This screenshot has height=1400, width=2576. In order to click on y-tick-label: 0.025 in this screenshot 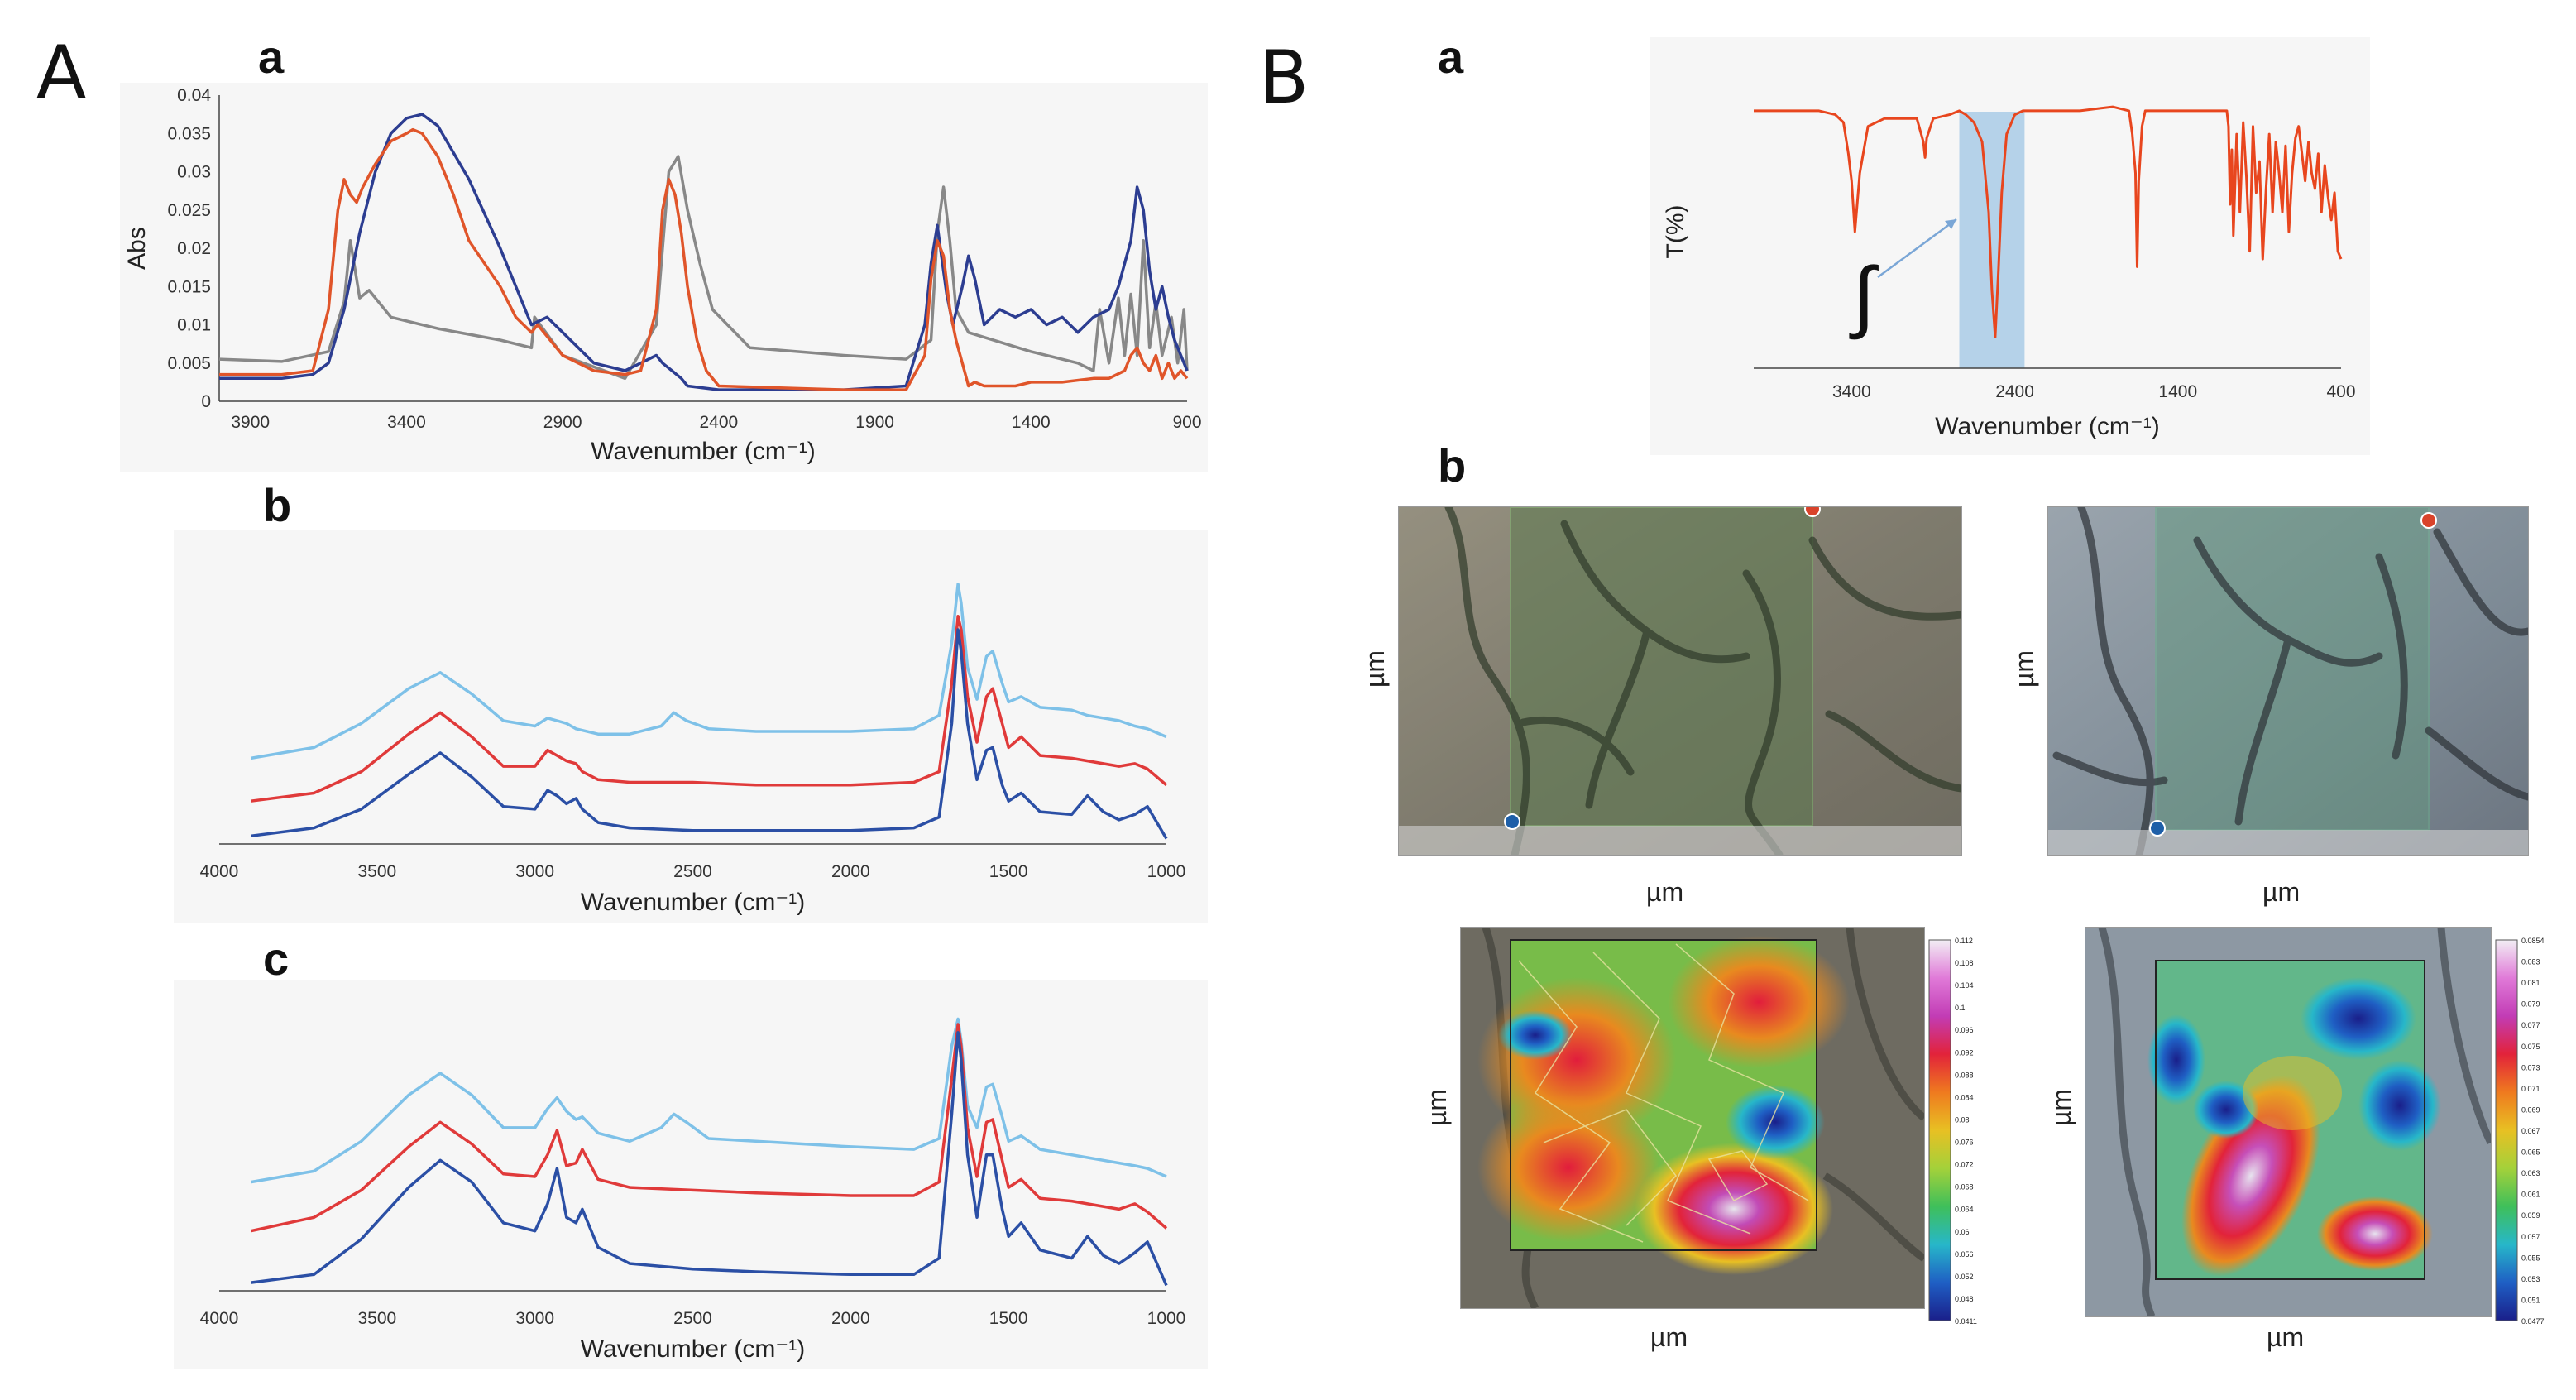, I will do `click(189, 210)`.